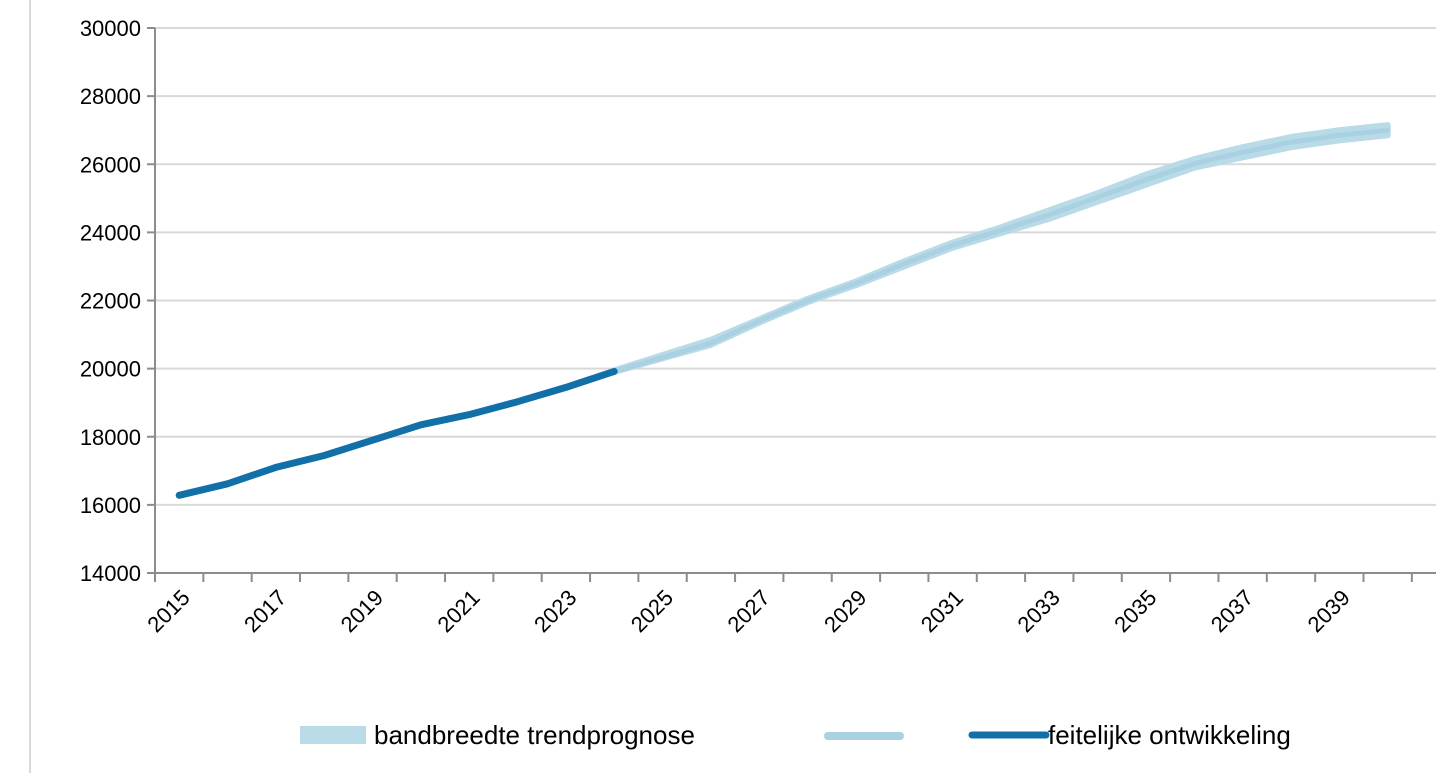 The image size is (1446, 773). I want to click on series-line-feitelijke-ontwikkeling, so click(396, 433).